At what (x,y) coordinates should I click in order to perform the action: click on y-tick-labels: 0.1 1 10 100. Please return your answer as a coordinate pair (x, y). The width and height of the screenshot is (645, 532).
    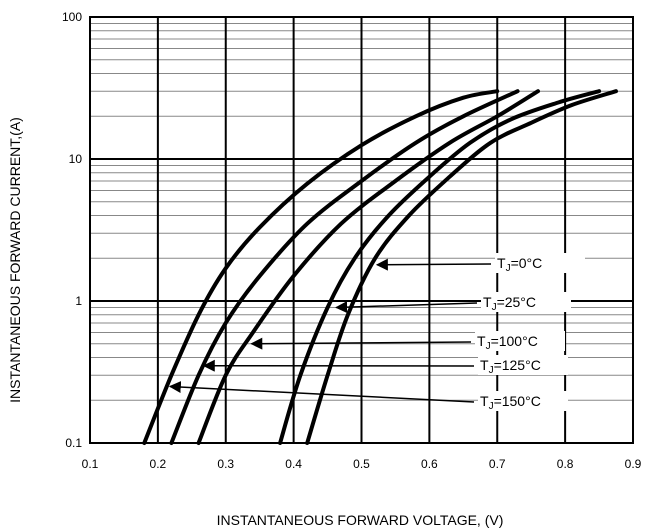
    Looking at the image, I should click on (72, 230).